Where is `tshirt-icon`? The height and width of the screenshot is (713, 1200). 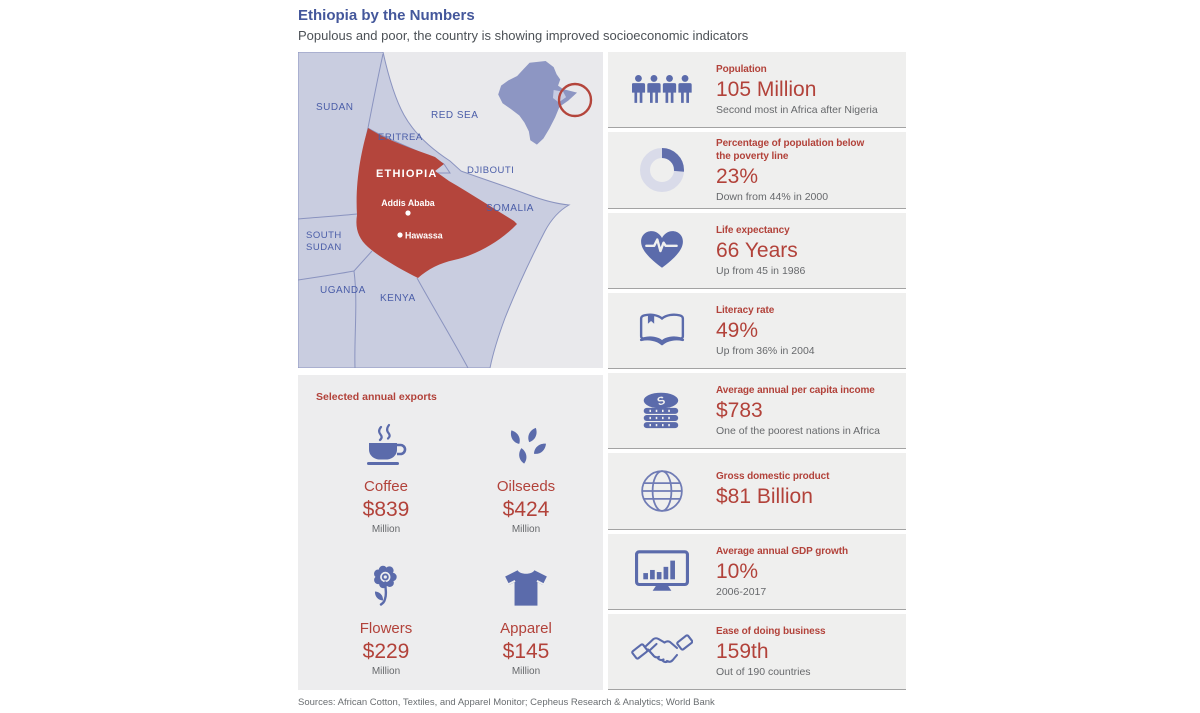 tshirt-icon is located at coordinates (526, 588).